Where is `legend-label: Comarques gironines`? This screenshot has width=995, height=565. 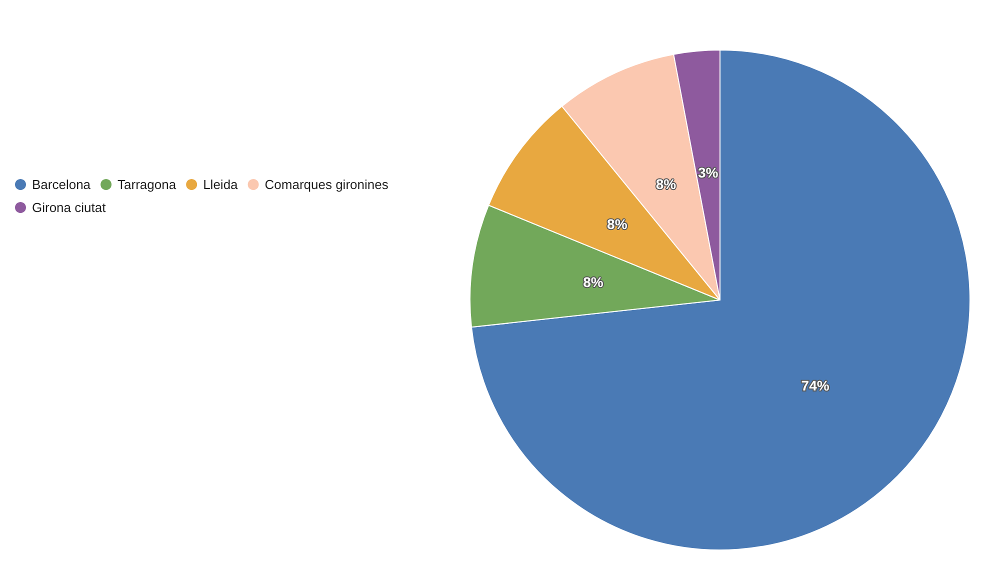
legend-label: Comarques gironines is located at coordinates (326, 184).